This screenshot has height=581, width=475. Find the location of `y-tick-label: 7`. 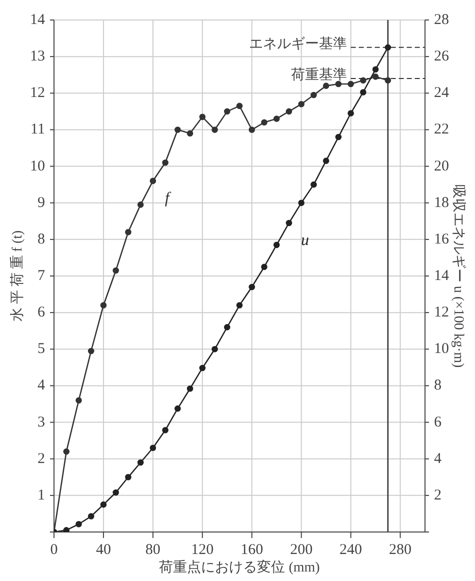

y-tick-label: 7 is located at coordinates (42, 276).